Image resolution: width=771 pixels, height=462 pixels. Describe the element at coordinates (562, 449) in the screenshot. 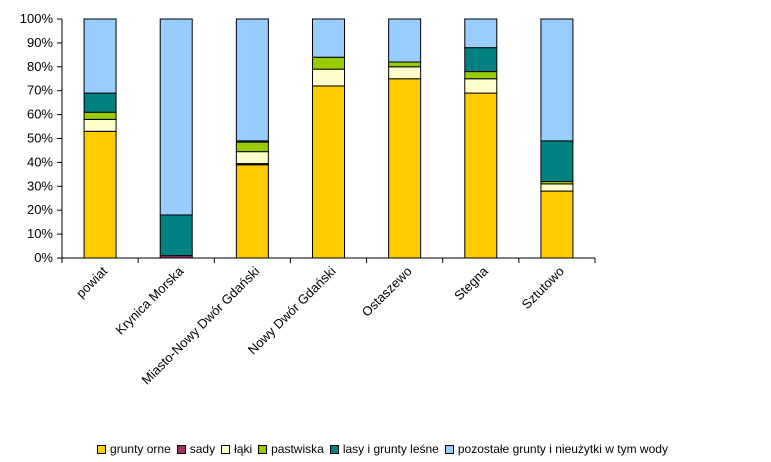

I see `legend-label: pozostałe grunty i nieużytki w tym wody` at that location.